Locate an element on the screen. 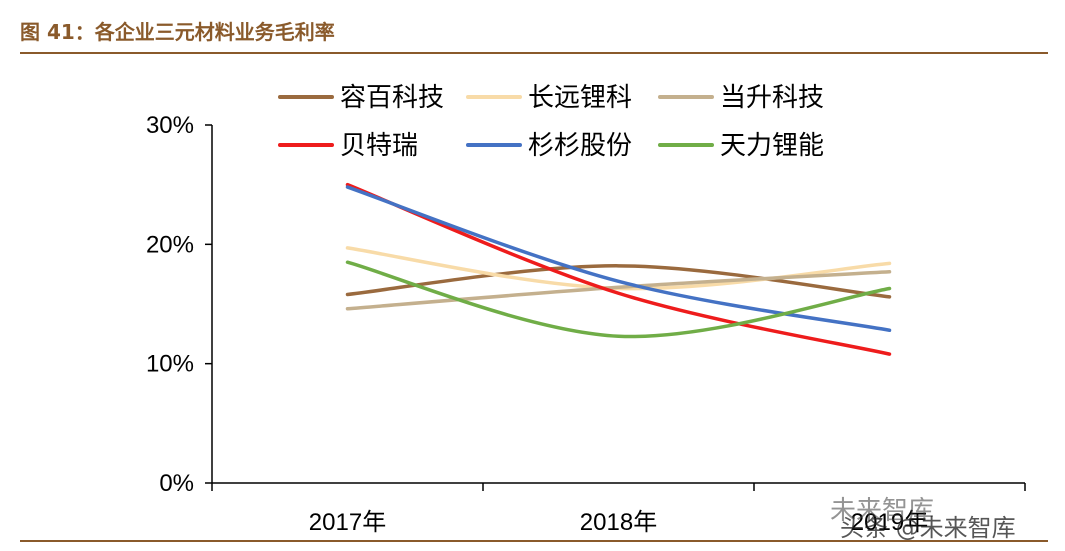  y-tick-label: 30% is located at coordinates (170, 125).